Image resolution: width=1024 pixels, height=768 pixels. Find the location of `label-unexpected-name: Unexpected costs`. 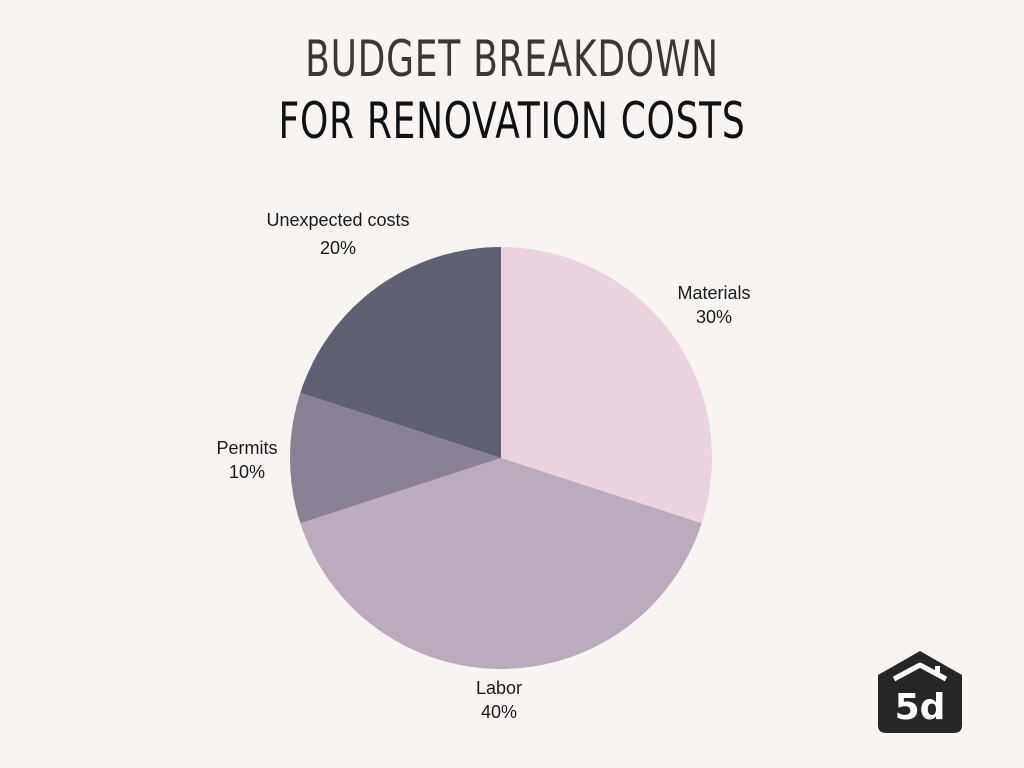

label-unexpected-name: Unexpected costs is located at coordinates (338, 220).